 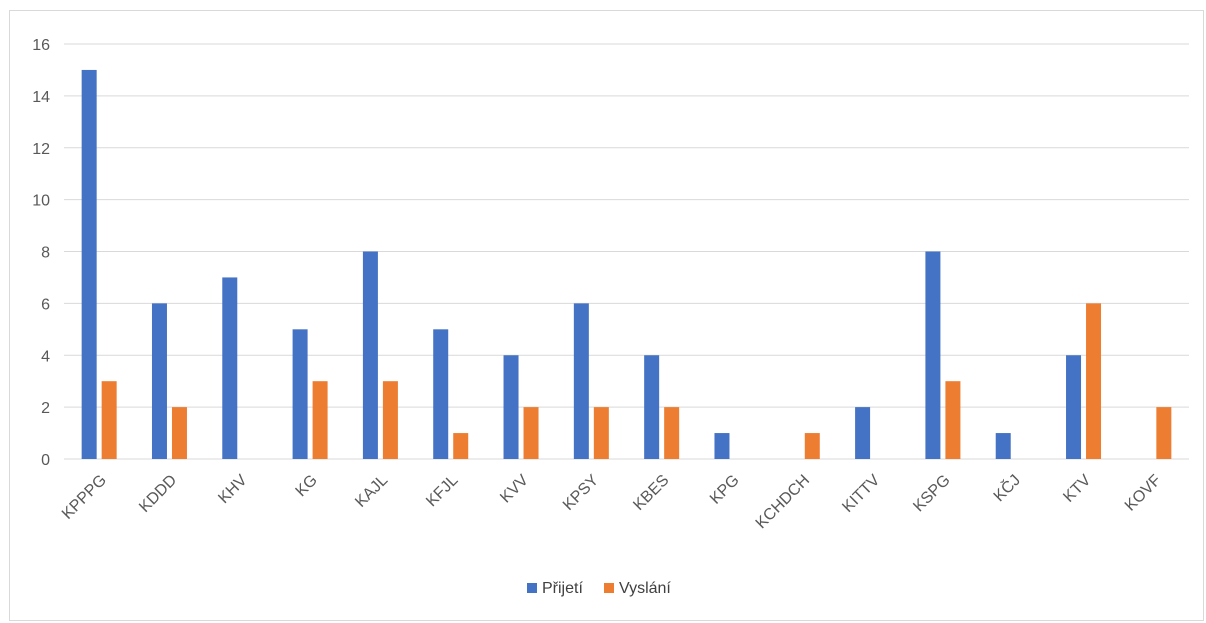 What do you see at coordinates (725, 490) in the screenshot?
I see `x-tick-label: KPG` at bounding box center [725, 490].